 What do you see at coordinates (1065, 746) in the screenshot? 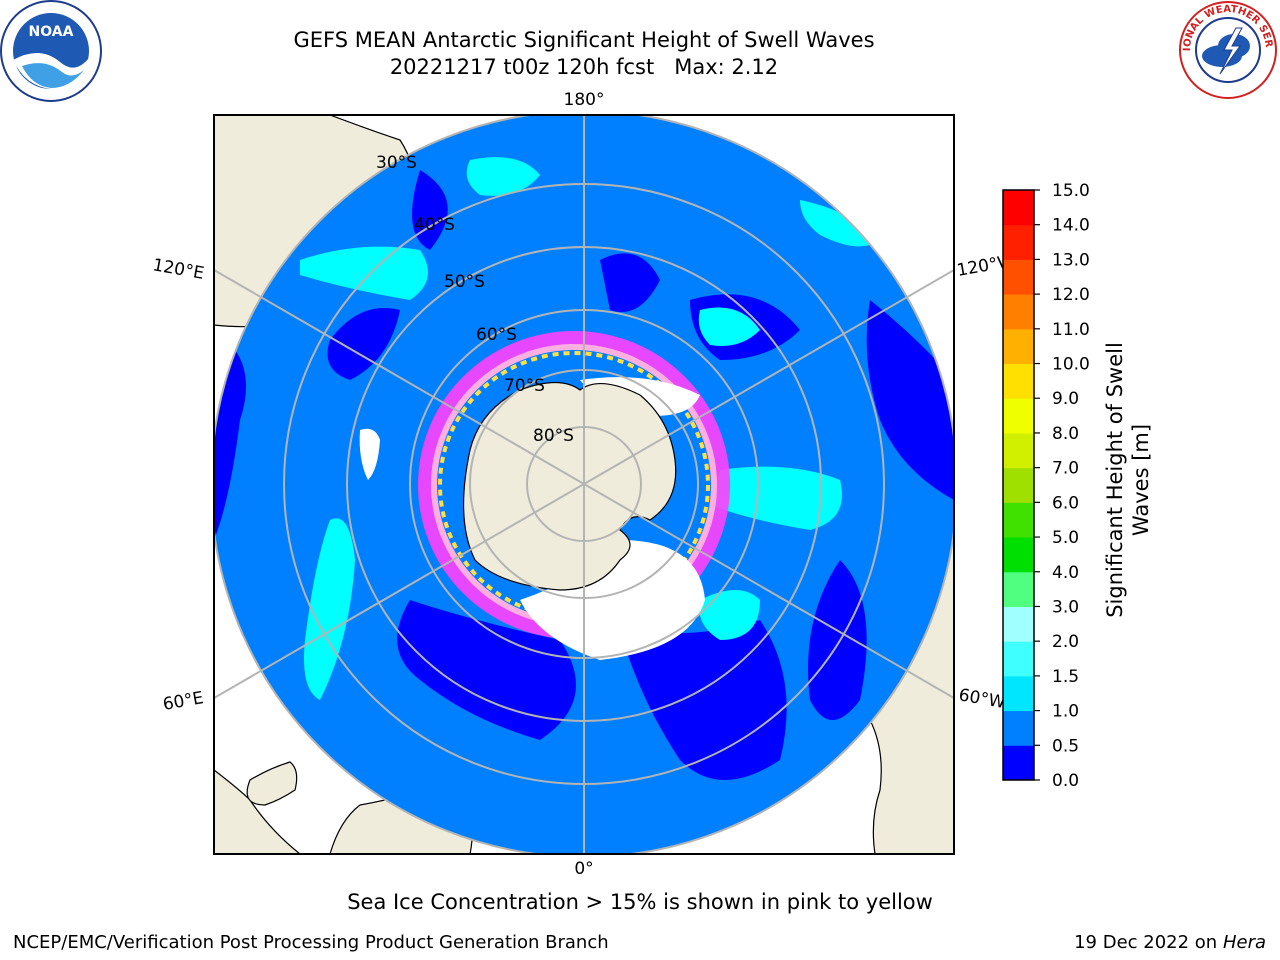
I see `colorbar-tick-label: 0.5` at bounding box center [1065, 746].